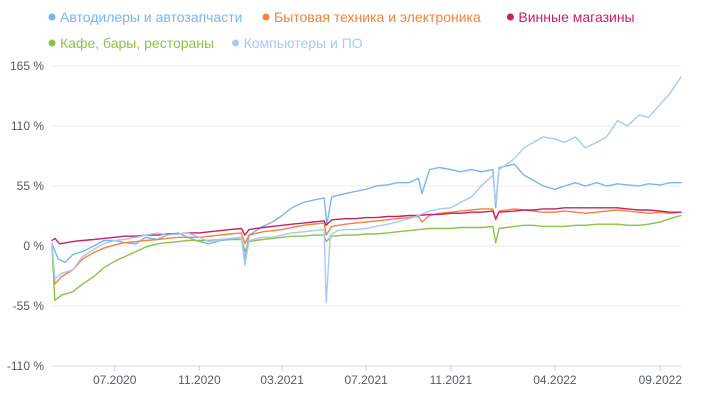  I want to click on legend-item: Автодилеры и автозапчасти, so click(145, 17).